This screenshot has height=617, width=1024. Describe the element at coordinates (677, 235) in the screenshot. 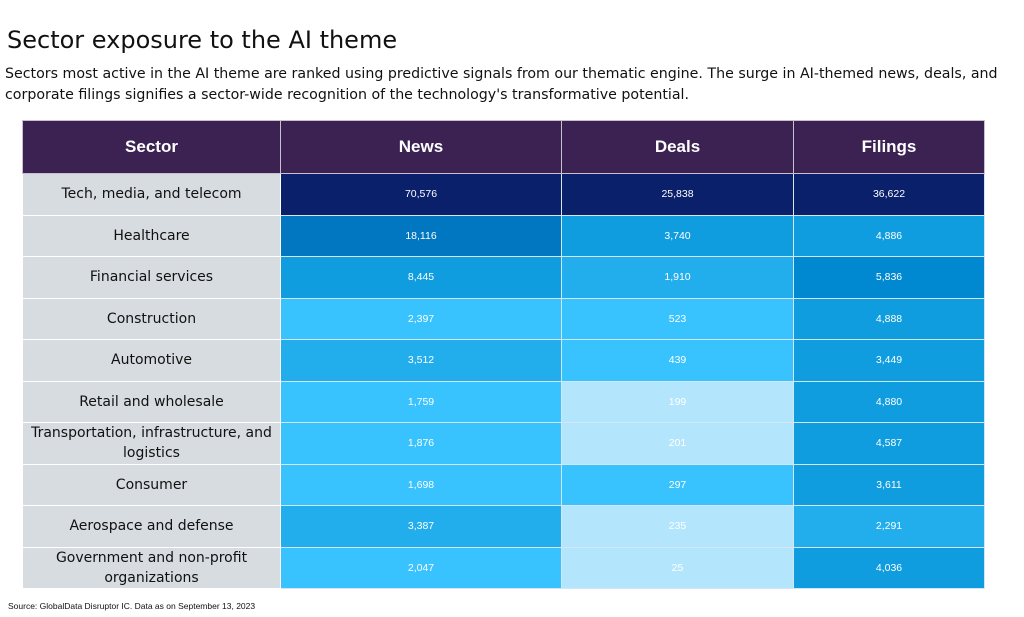

I see `deals-cell: 3,740` at that location.